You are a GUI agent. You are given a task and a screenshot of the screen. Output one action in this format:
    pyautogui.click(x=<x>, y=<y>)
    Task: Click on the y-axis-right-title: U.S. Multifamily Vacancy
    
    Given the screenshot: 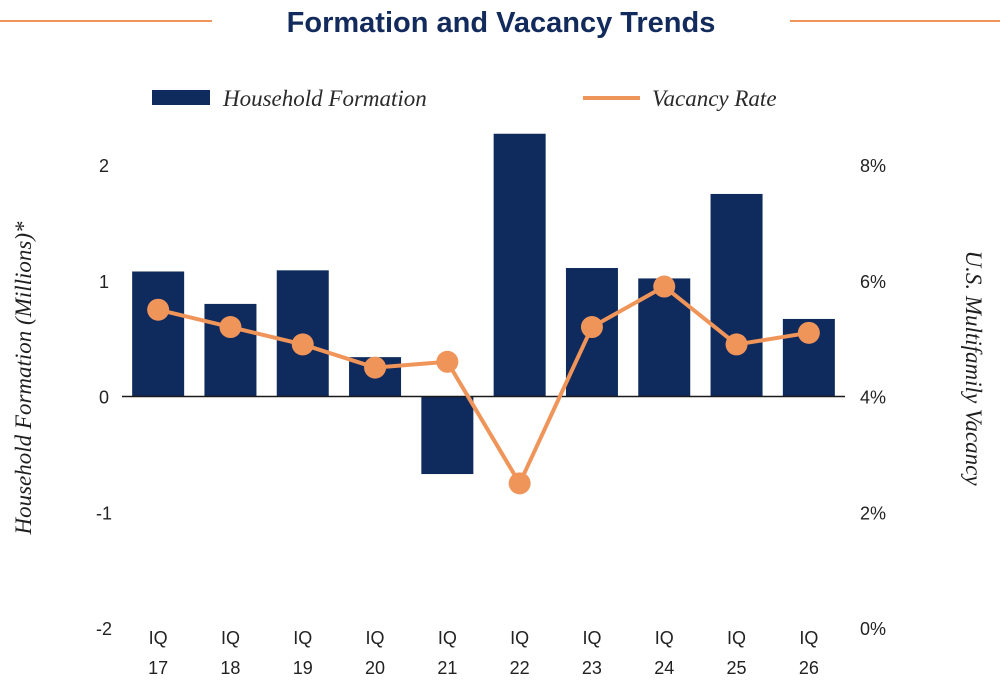 What is the action you would take?
    pyautogui.click(x=973, y=368)
    